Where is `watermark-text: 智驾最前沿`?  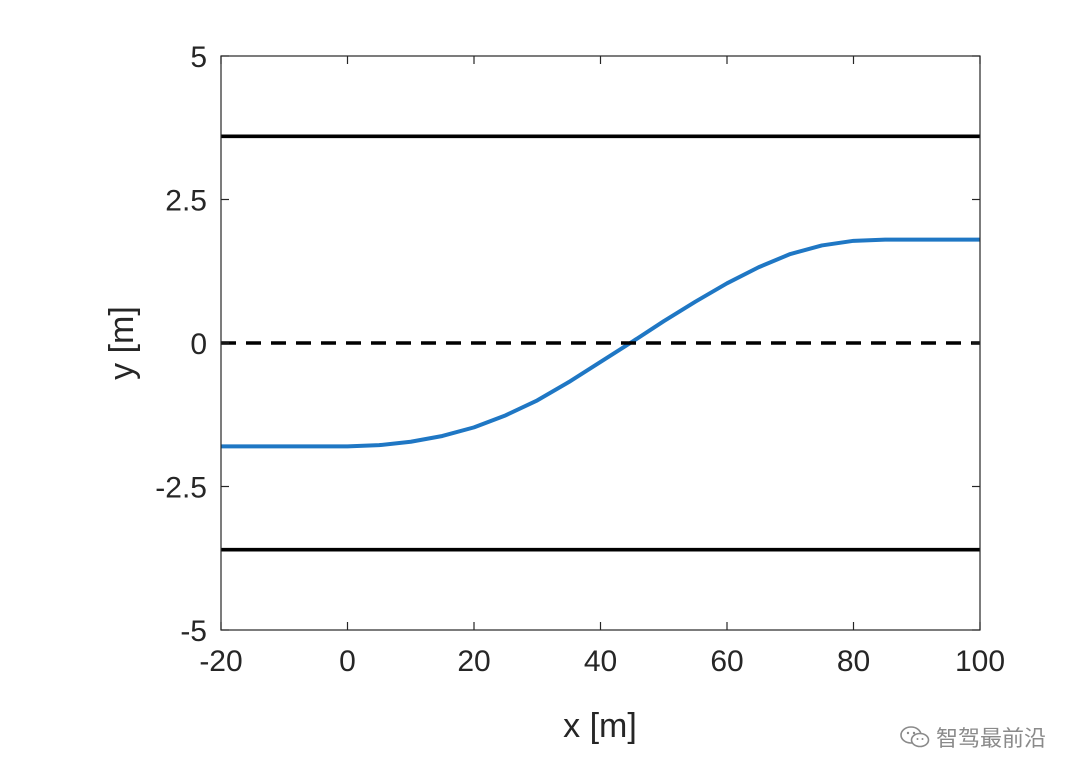
watermark-text: 智驾最前沿 is located at coordinates (990, 739).